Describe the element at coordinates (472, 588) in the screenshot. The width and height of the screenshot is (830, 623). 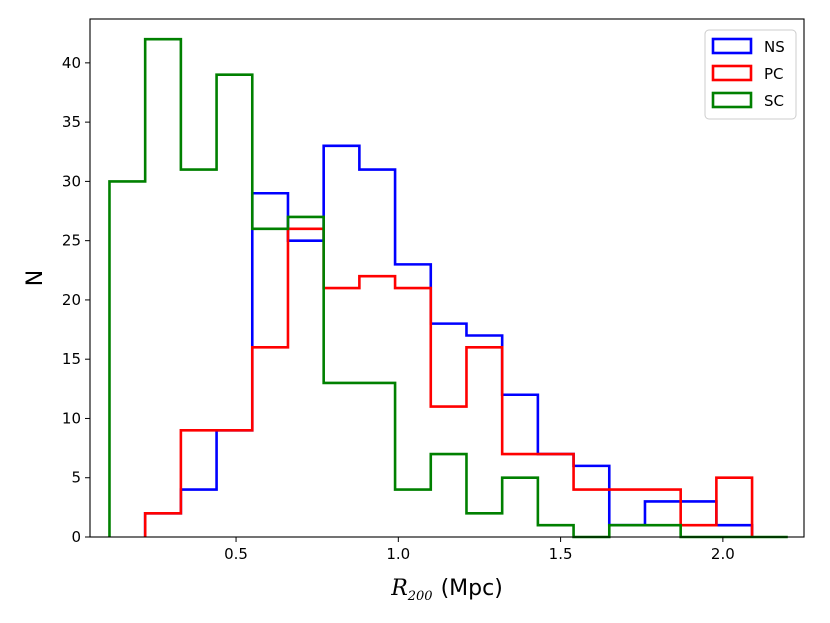
I see `x-axis-label-unit: (Mpc)` at that location.